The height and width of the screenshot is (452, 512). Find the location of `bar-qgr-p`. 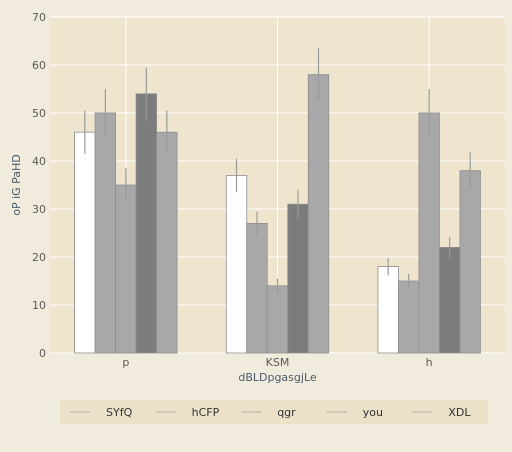

bar-qgr-p is located at coordinates (126, 269).